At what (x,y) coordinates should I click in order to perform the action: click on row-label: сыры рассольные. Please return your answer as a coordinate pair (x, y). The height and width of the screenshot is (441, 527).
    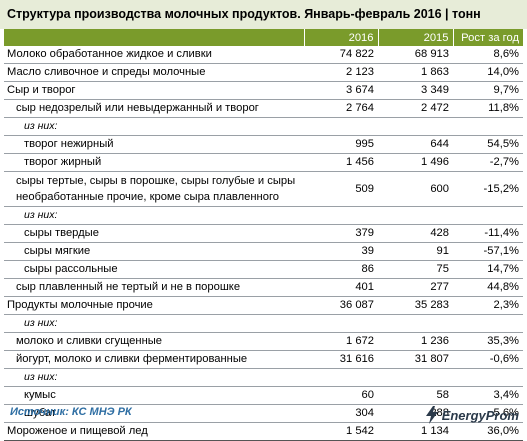
    Looking at the image, I should click on (154, 269).